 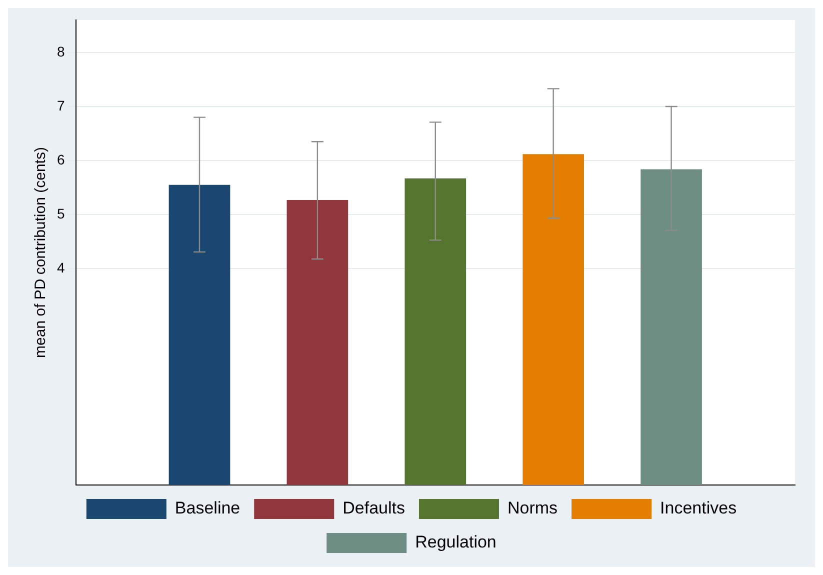 What do you see at coordinates (207, 508) in the screenshot?
I see `legend-label: Baseline` at bounding box center [207, 508].